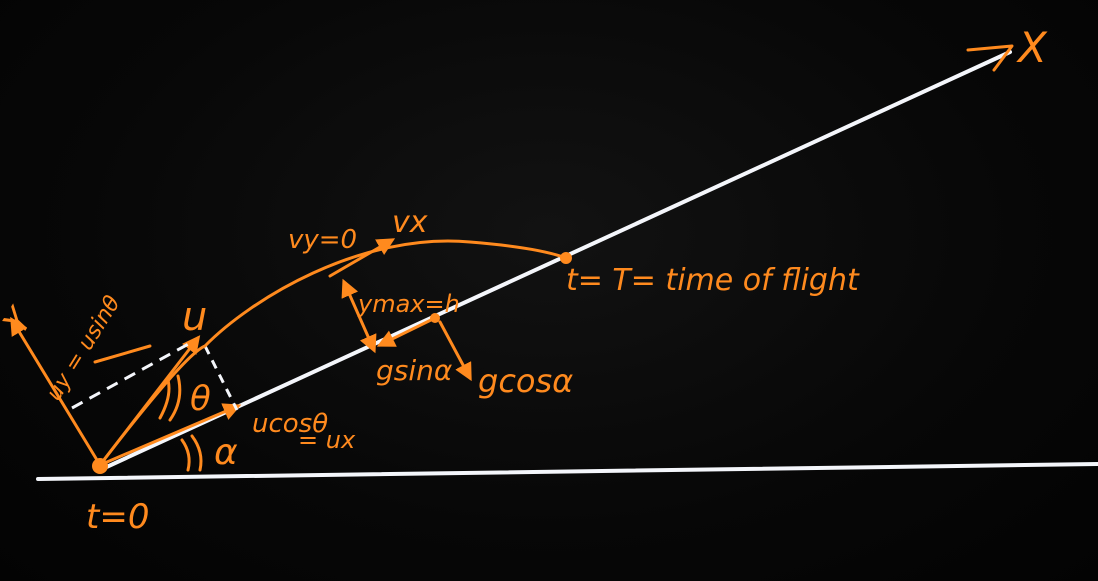  What do you see at coordinates (122, 354) in the screenshot?
I see `usin-underline` at bounding box center [122, 354].